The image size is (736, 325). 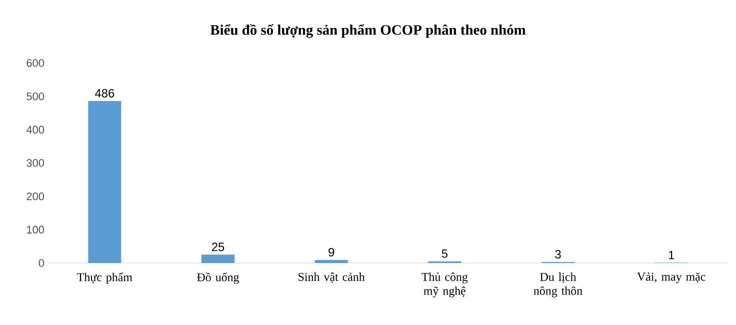 I want to click on data-label: 486, so click(x=104, y=93).